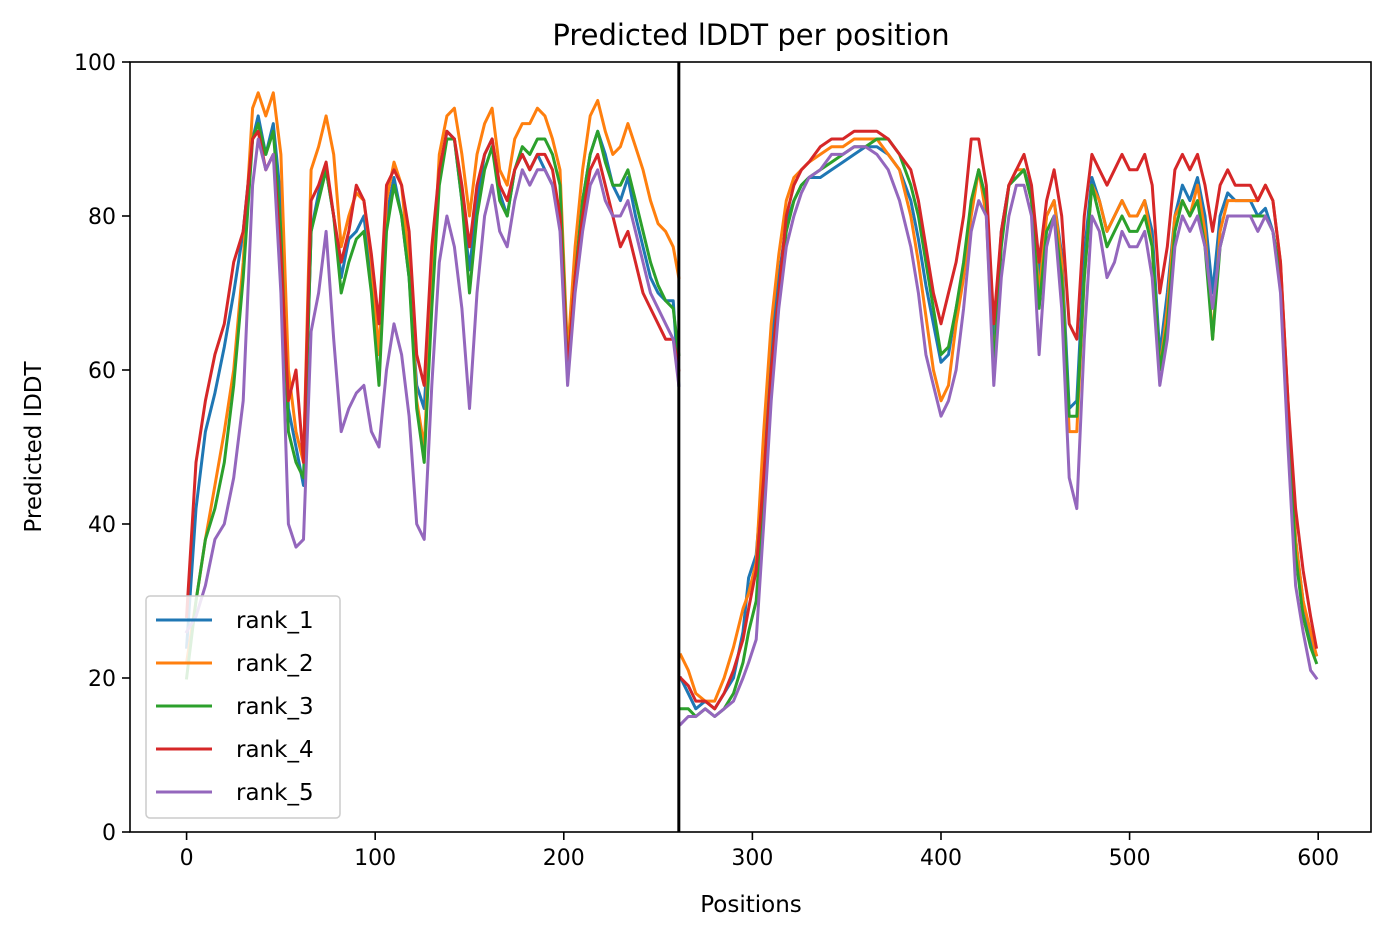  Describe the element at coordinates (275, 793) in the screenshot. I see `legend-label: rank_5` at that location.